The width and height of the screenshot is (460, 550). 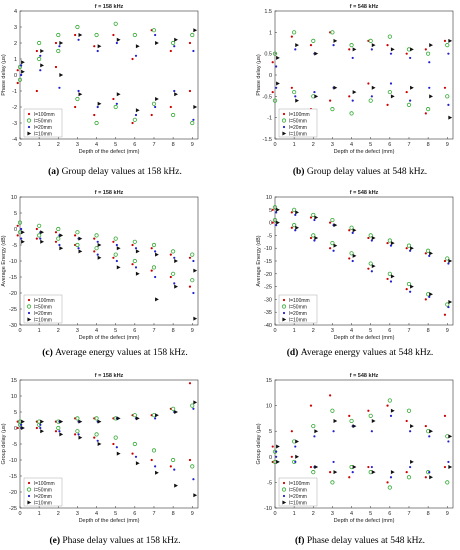 What do you see at coordinates (268, 313) in the screenshot?
I see `y-tick-label: -35` at bounding box center [268, 313].